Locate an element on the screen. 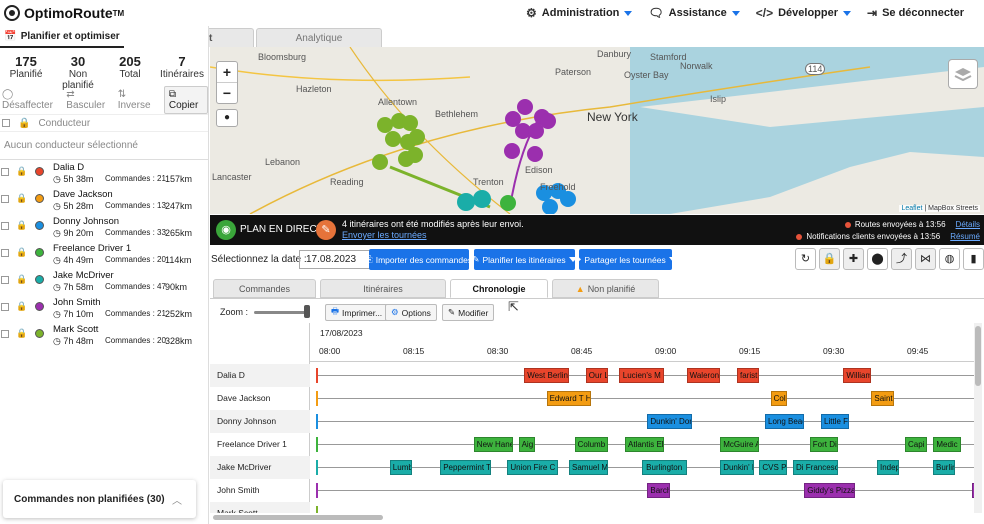  route-button: ⤴ is located at coordinates (901, 259).